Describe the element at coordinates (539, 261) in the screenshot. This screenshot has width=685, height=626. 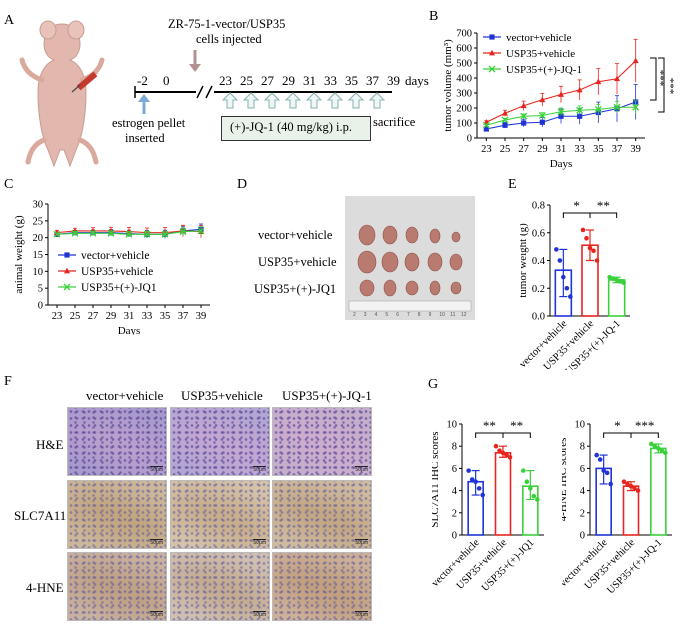
I see `y-tick-label: 0.4` at that location.